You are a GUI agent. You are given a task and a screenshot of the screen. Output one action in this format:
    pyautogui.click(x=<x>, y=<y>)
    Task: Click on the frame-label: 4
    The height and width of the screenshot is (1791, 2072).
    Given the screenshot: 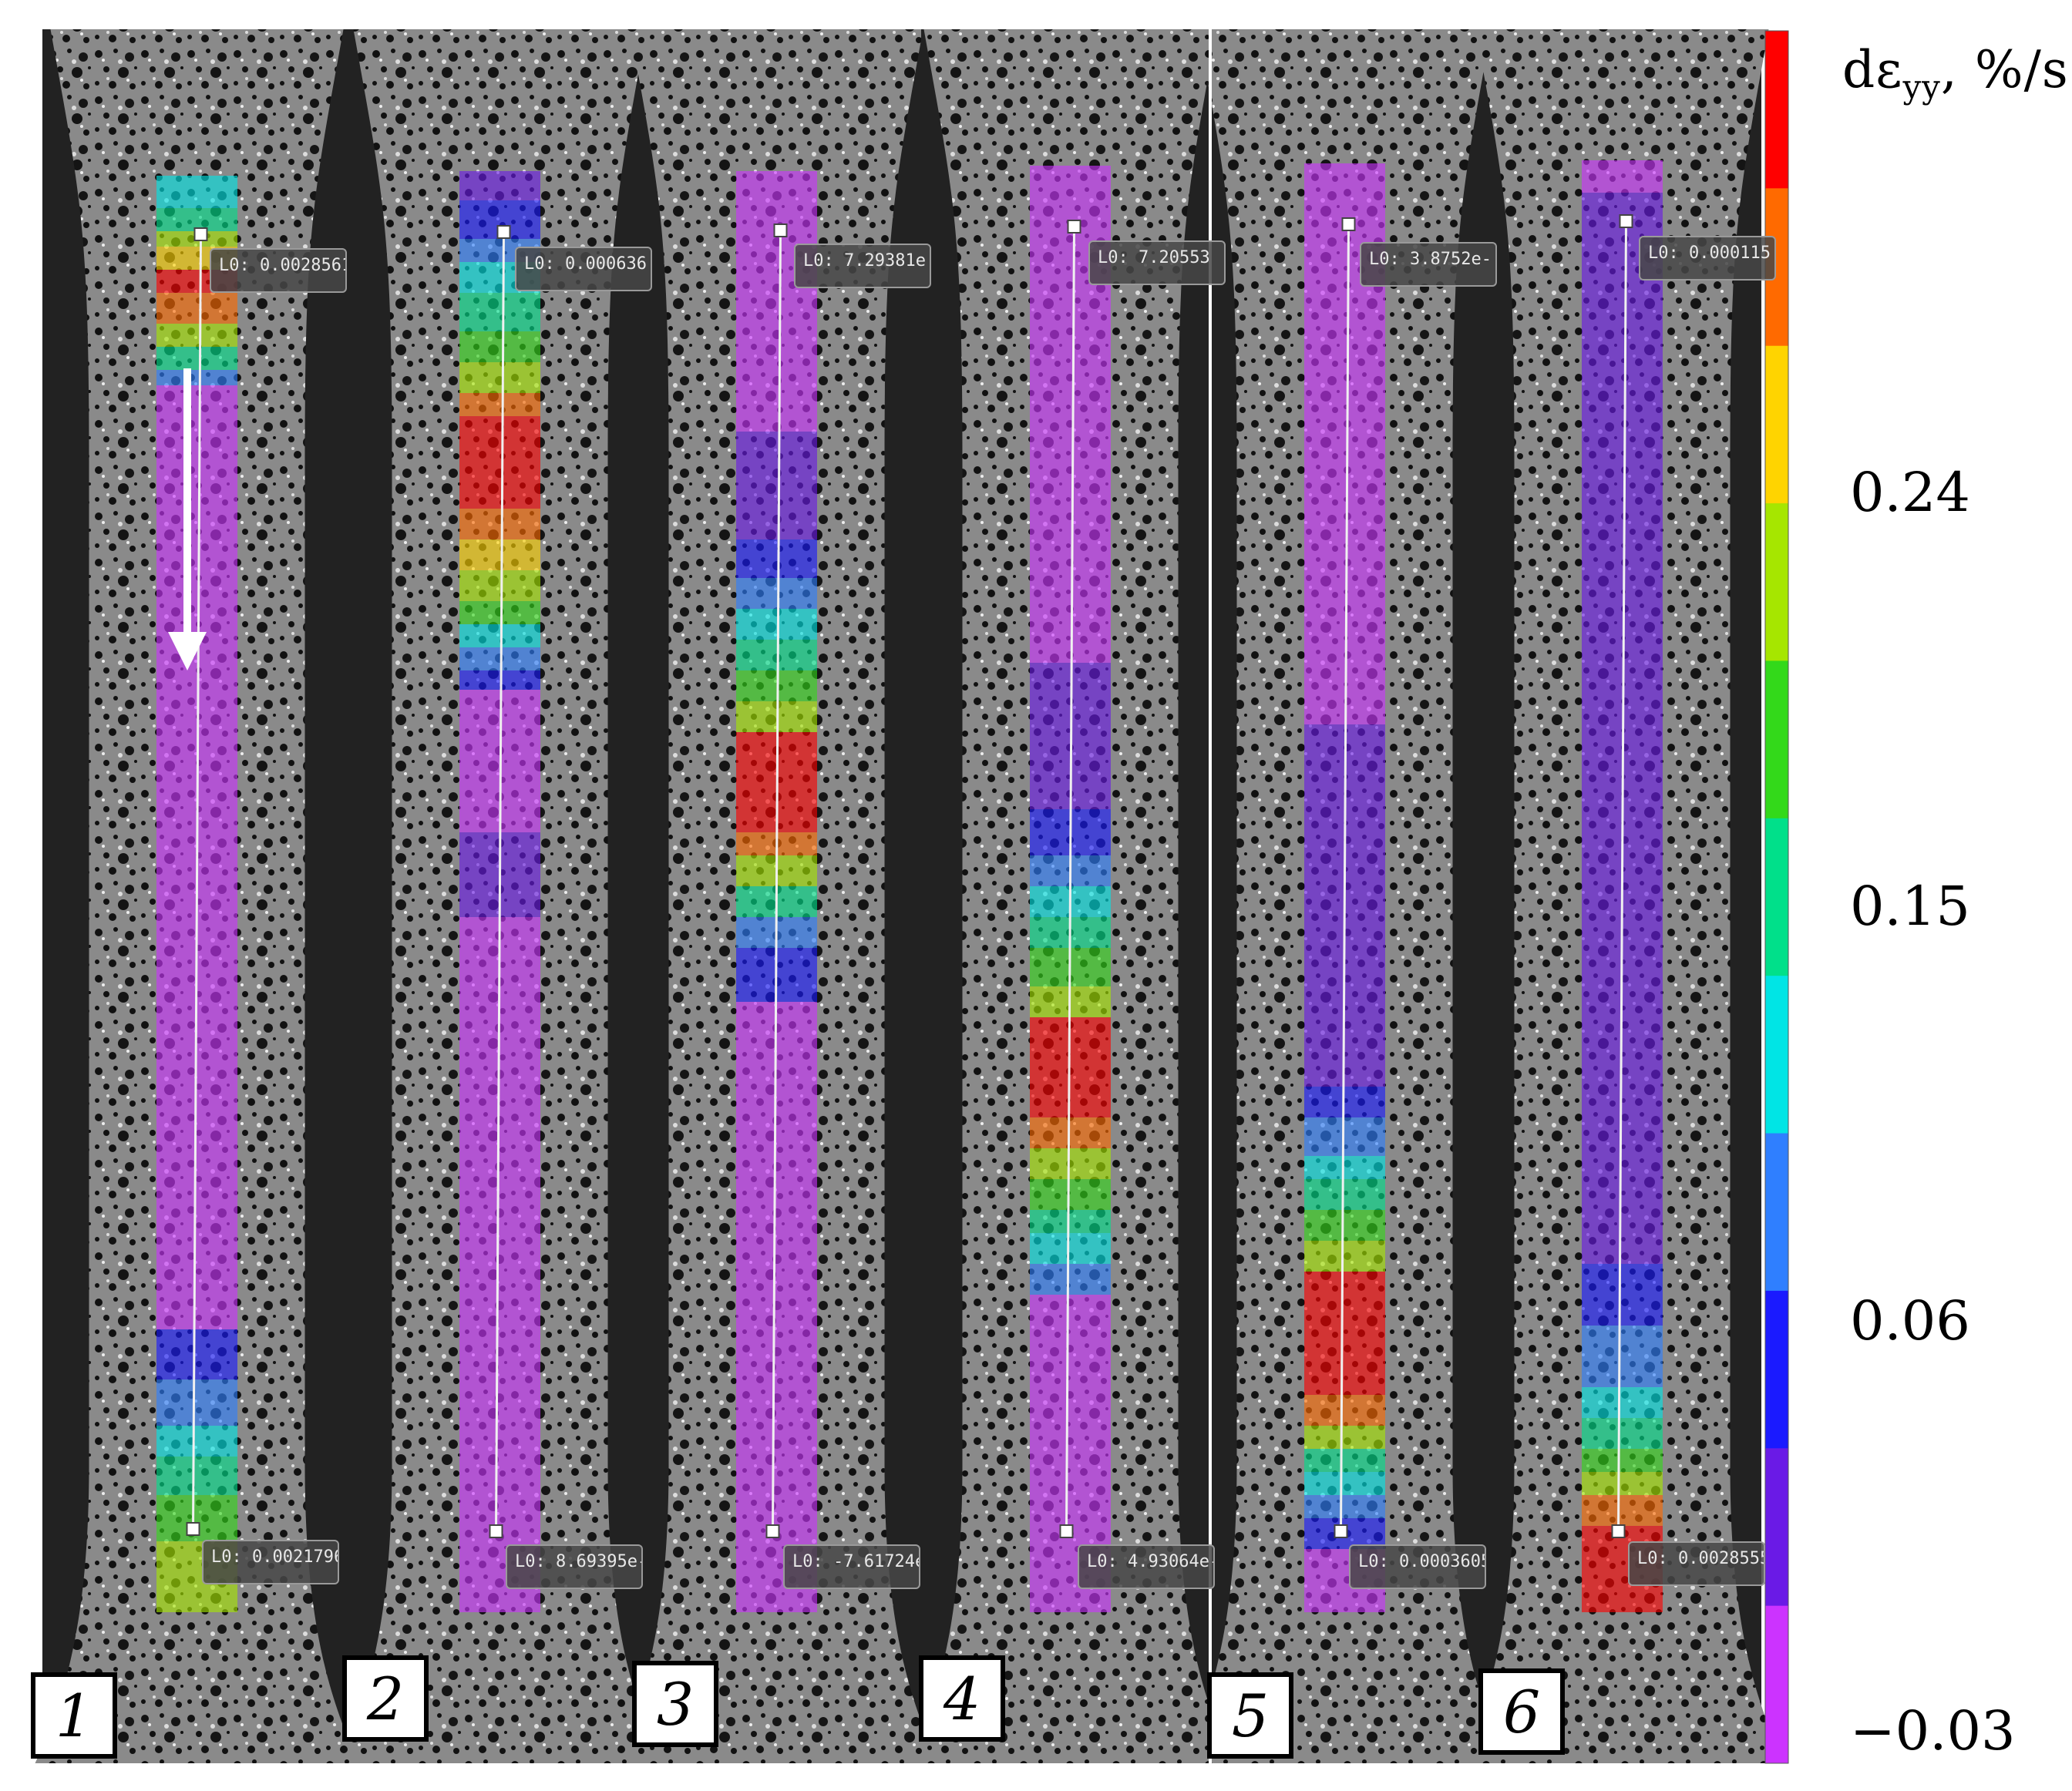 What is the action you would take?
    pyautogui.click(x=962, y=1699)
    